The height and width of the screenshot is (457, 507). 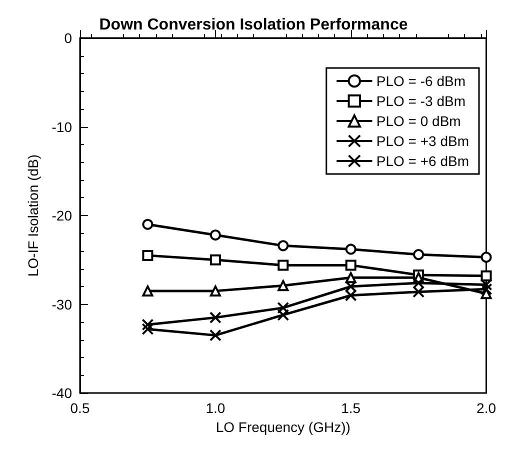 I want to click on x-tick-label: 0.5, so click(x=80, y=408).